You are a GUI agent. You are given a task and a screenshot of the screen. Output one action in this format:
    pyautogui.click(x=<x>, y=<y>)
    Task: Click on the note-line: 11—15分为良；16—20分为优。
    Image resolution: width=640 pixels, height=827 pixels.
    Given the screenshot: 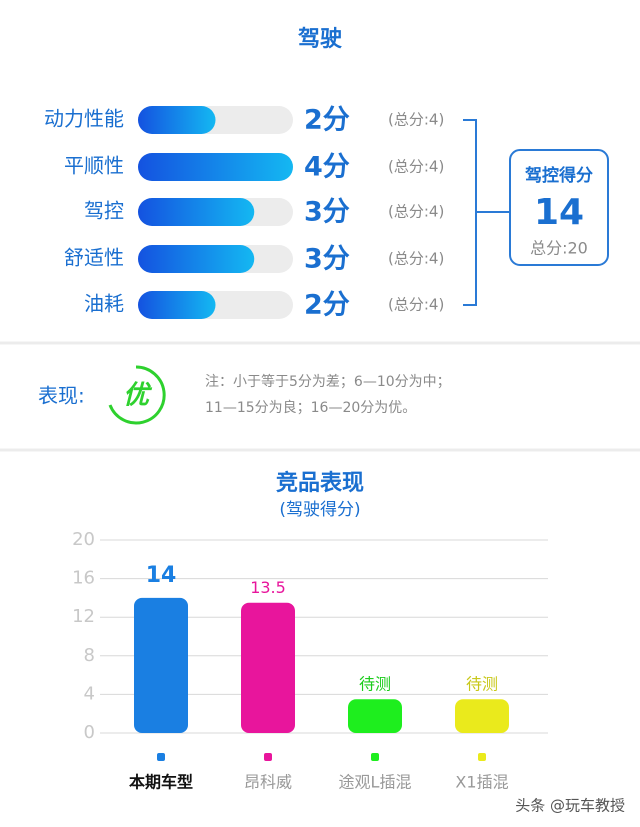 What is the action you would take?
    pyautogui.click(x=310, y=408)
    